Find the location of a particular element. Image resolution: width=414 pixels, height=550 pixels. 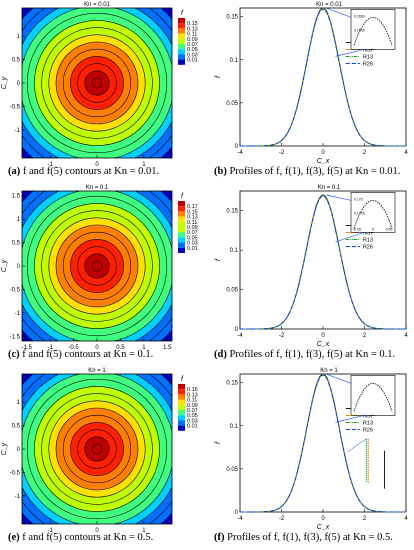

inset-tick-label: -0.05 is located at coordinates (357, 229).